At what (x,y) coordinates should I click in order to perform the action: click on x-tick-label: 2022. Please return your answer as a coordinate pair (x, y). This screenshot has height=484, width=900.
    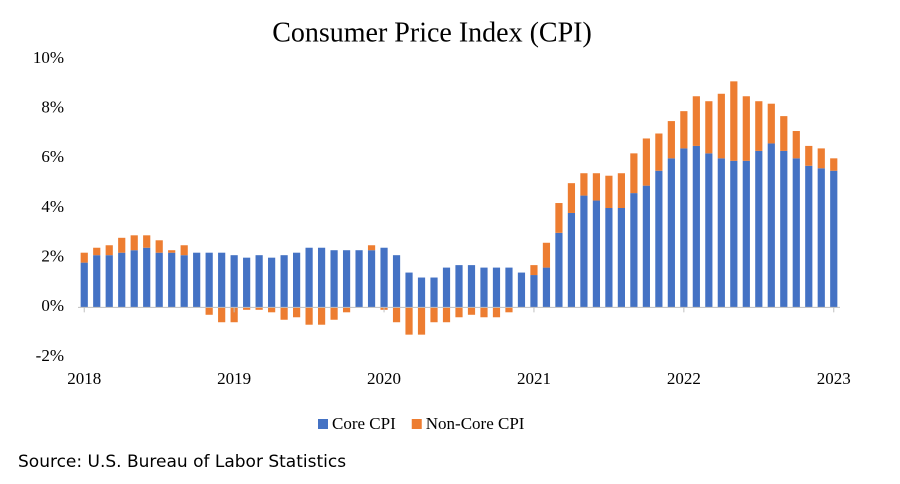
    Looking at the image, I should click on (684, 378).